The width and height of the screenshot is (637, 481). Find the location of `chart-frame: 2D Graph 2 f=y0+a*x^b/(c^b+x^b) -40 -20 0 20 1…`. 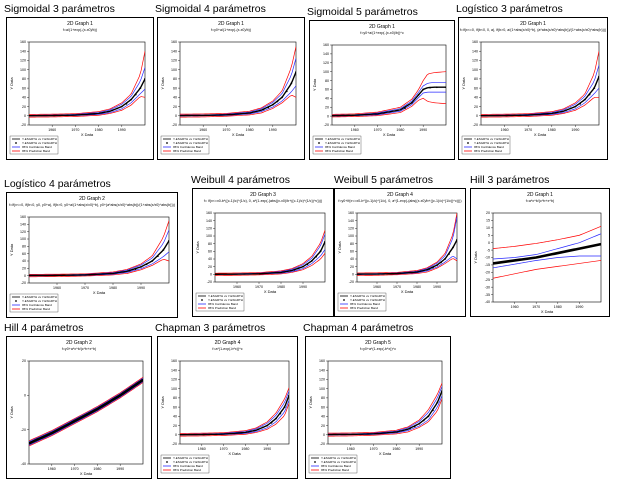

chart-frame: 2D Graph 2 f=y0+a*x^b/(c^b+x^b) -40 -20 0 20 1… is located at coordinates (79, 407).